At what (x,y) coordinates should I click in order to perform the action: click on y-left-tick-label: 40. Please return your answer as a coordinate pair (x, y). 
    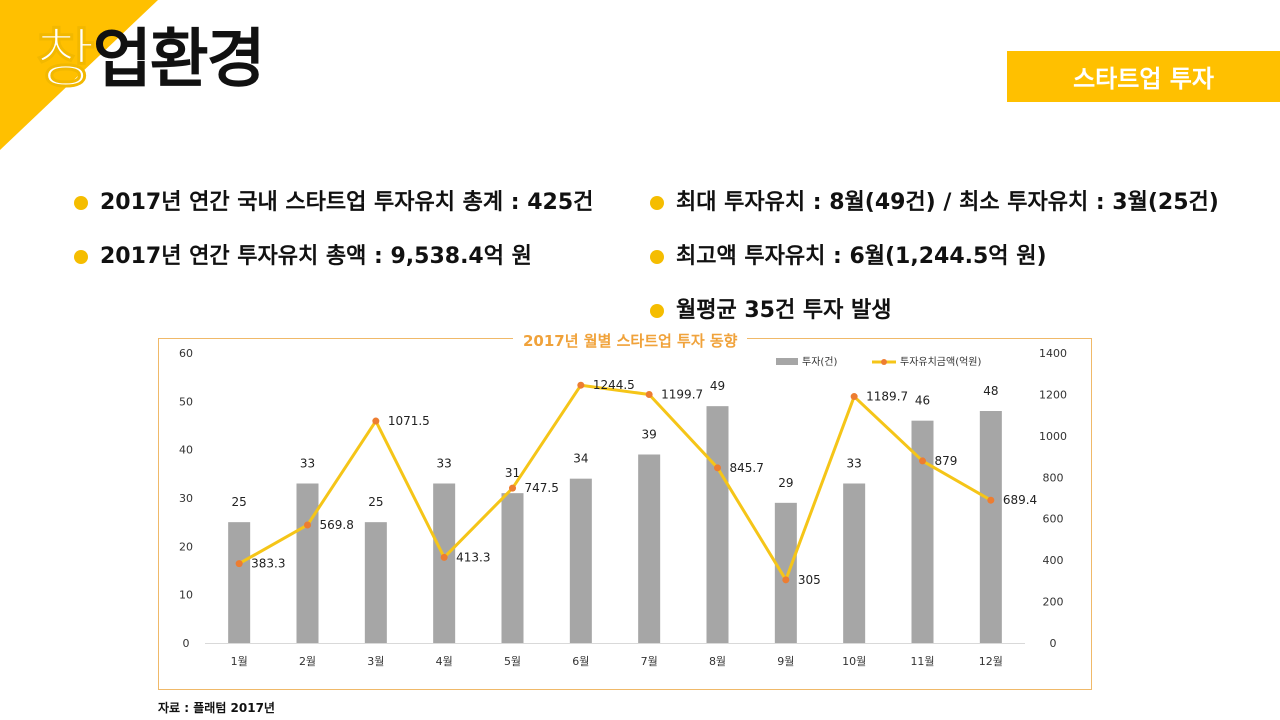
    Looking at the image, I should click on (186, 450).